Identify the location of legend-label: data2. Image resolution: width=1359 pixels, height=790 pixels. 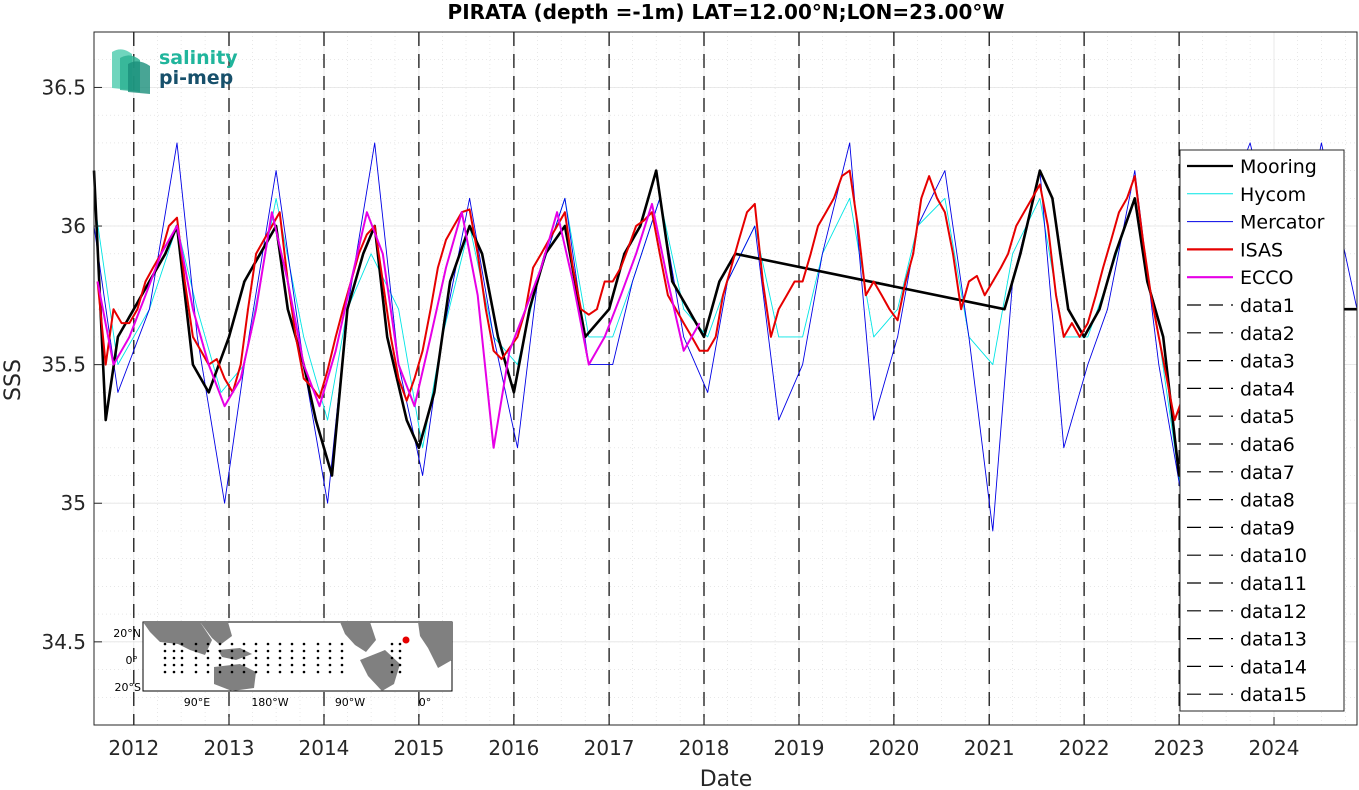
(1267, 334).